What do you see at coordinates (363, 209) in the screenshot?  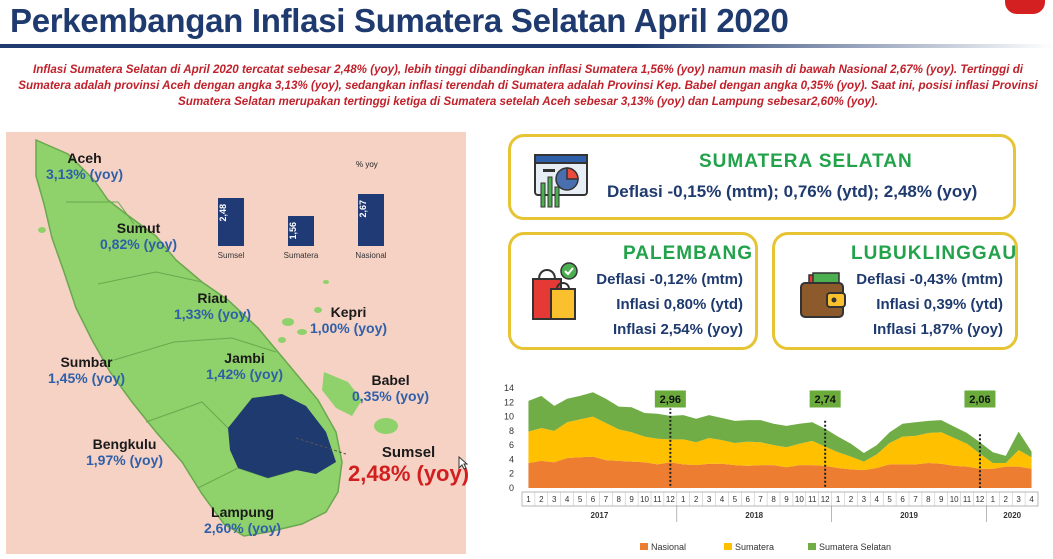 I see `mini-bar-value: 2,67` at bounding box center [363, 209].